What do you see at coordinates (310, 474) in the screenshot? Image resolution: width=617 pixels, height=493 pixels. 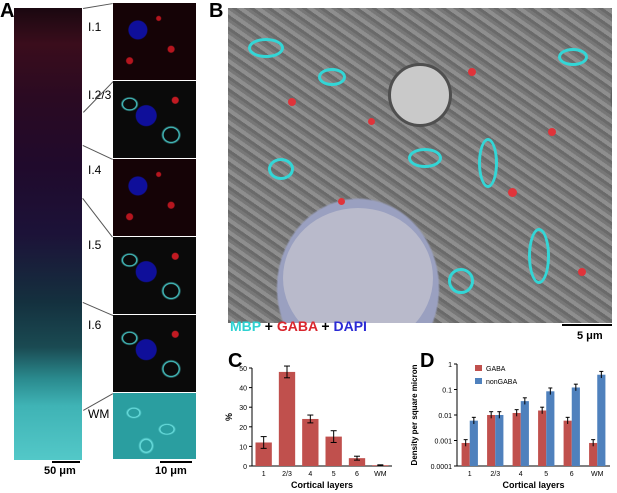 I see `c-x-tick-label: 4` at bounding box center [310, 474].